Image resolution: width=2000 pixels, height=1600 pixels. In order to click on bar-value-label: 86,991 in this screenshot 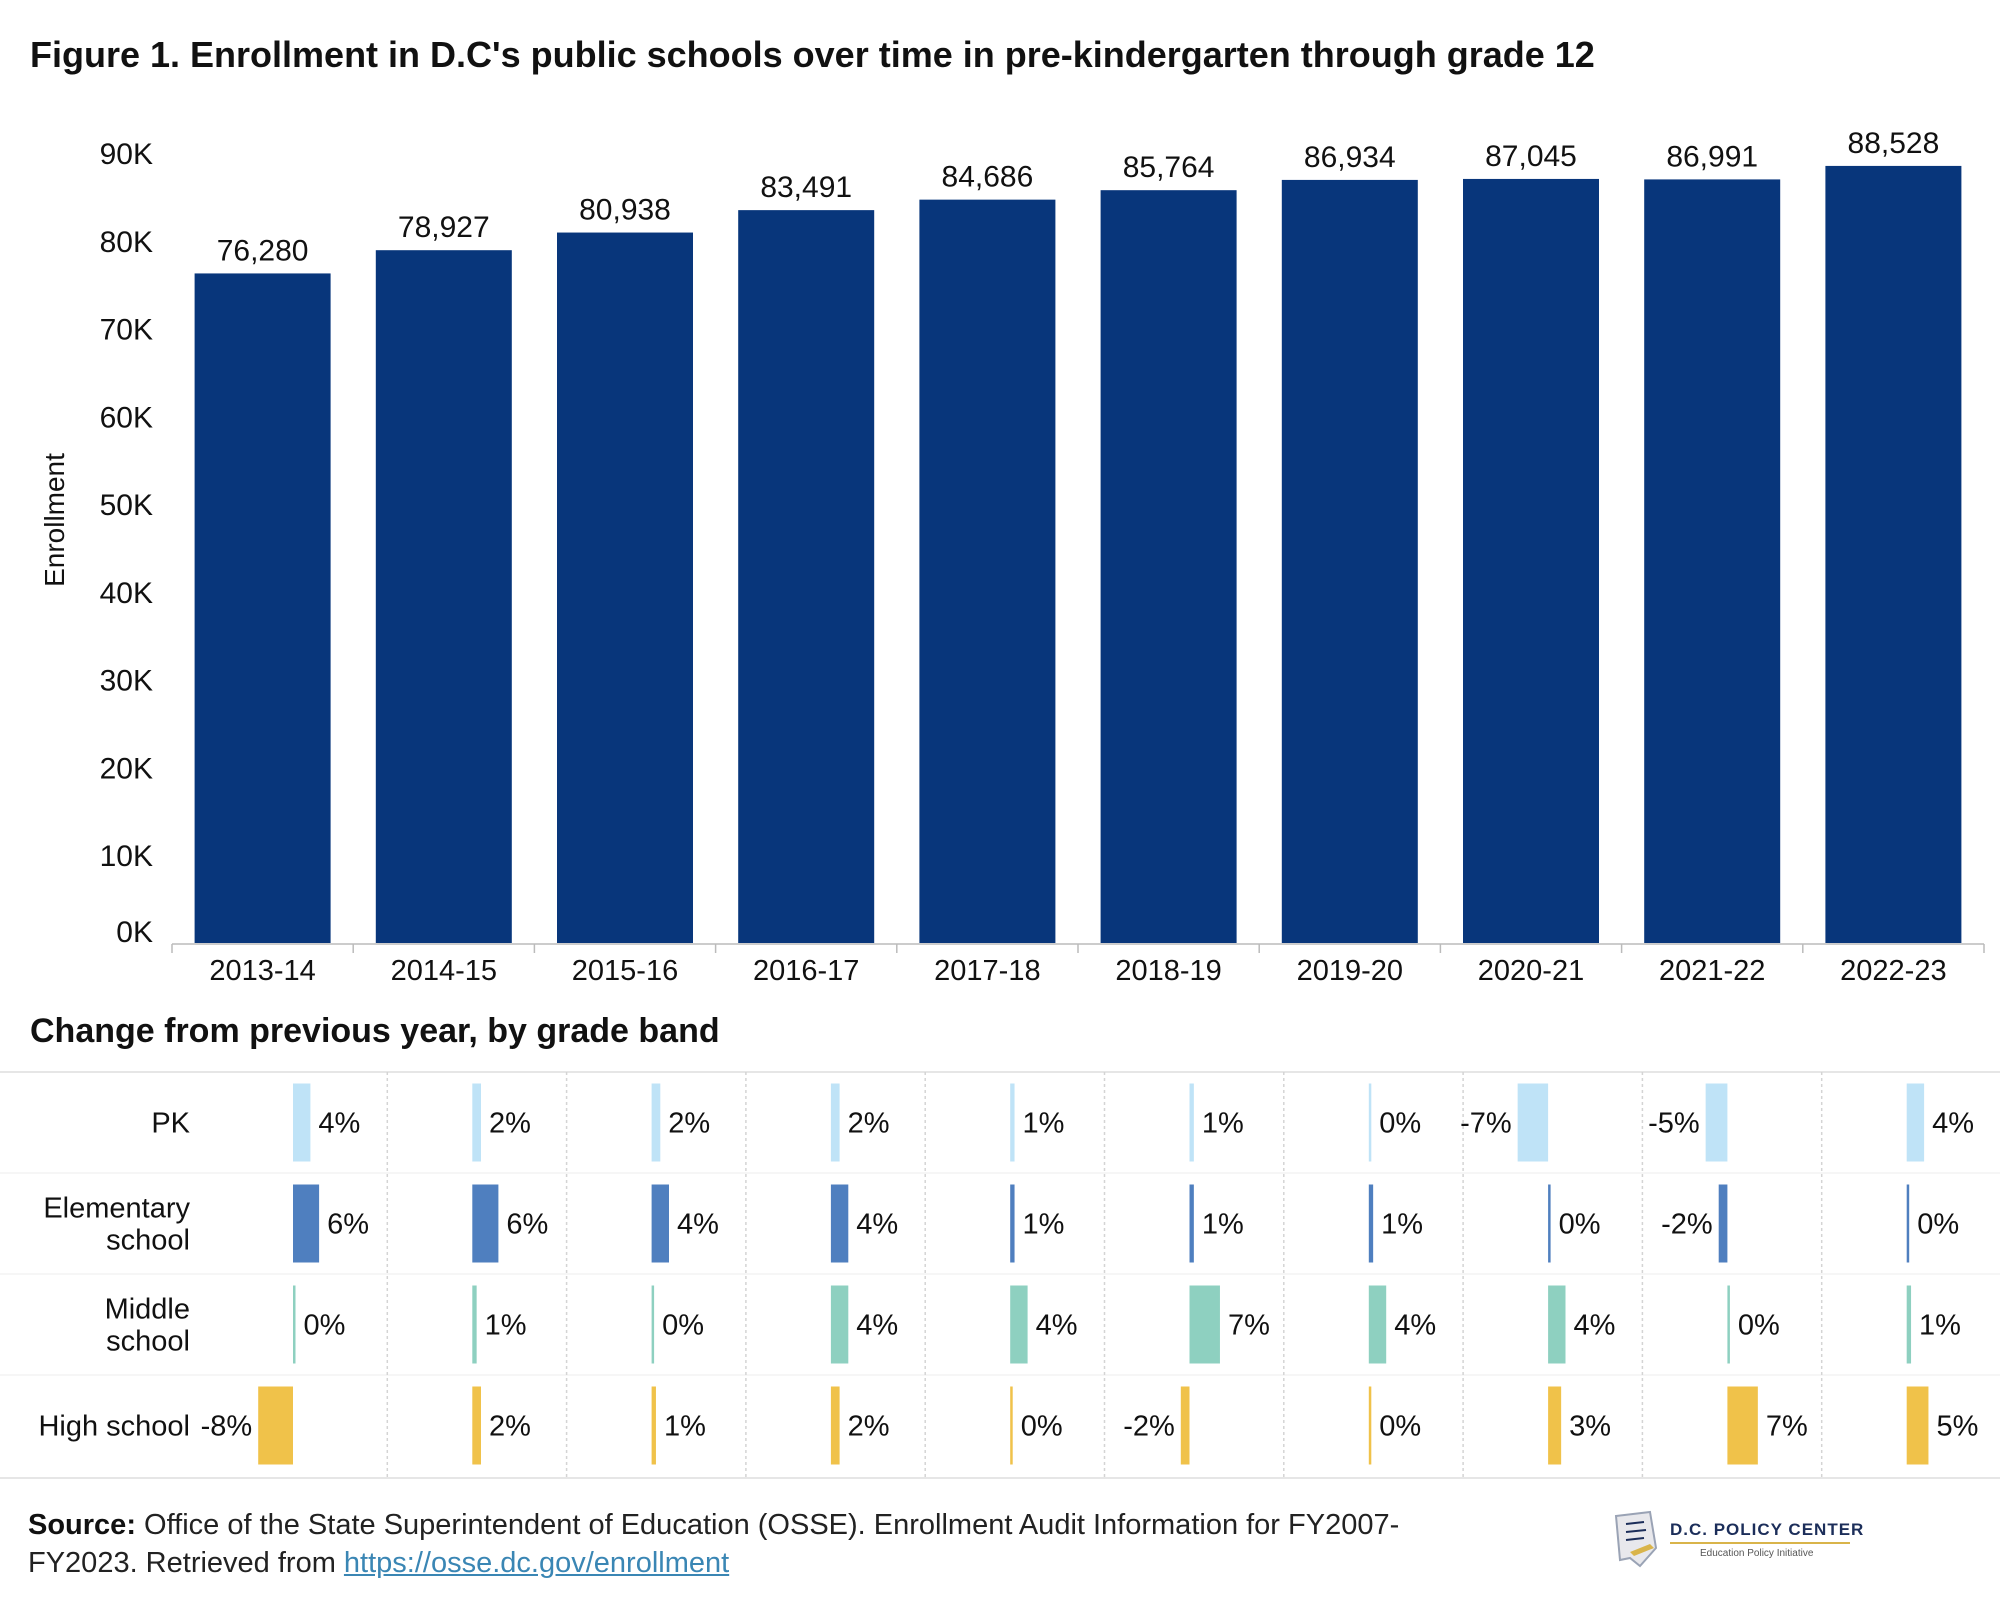, I will do `click(1712, 156)`.